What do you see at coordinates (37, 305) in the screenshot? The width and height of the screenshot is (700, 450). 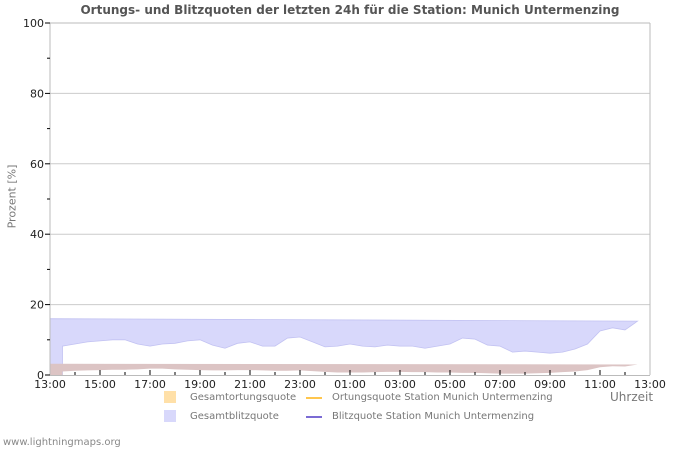 I see `svg-text: 20` at bounding box center [37, 305].